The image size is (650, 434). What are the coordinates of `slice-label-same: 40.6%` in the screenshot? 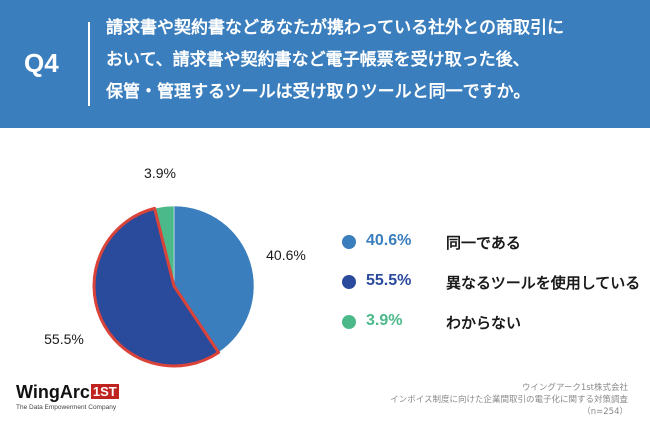 It's located at (286, 255).